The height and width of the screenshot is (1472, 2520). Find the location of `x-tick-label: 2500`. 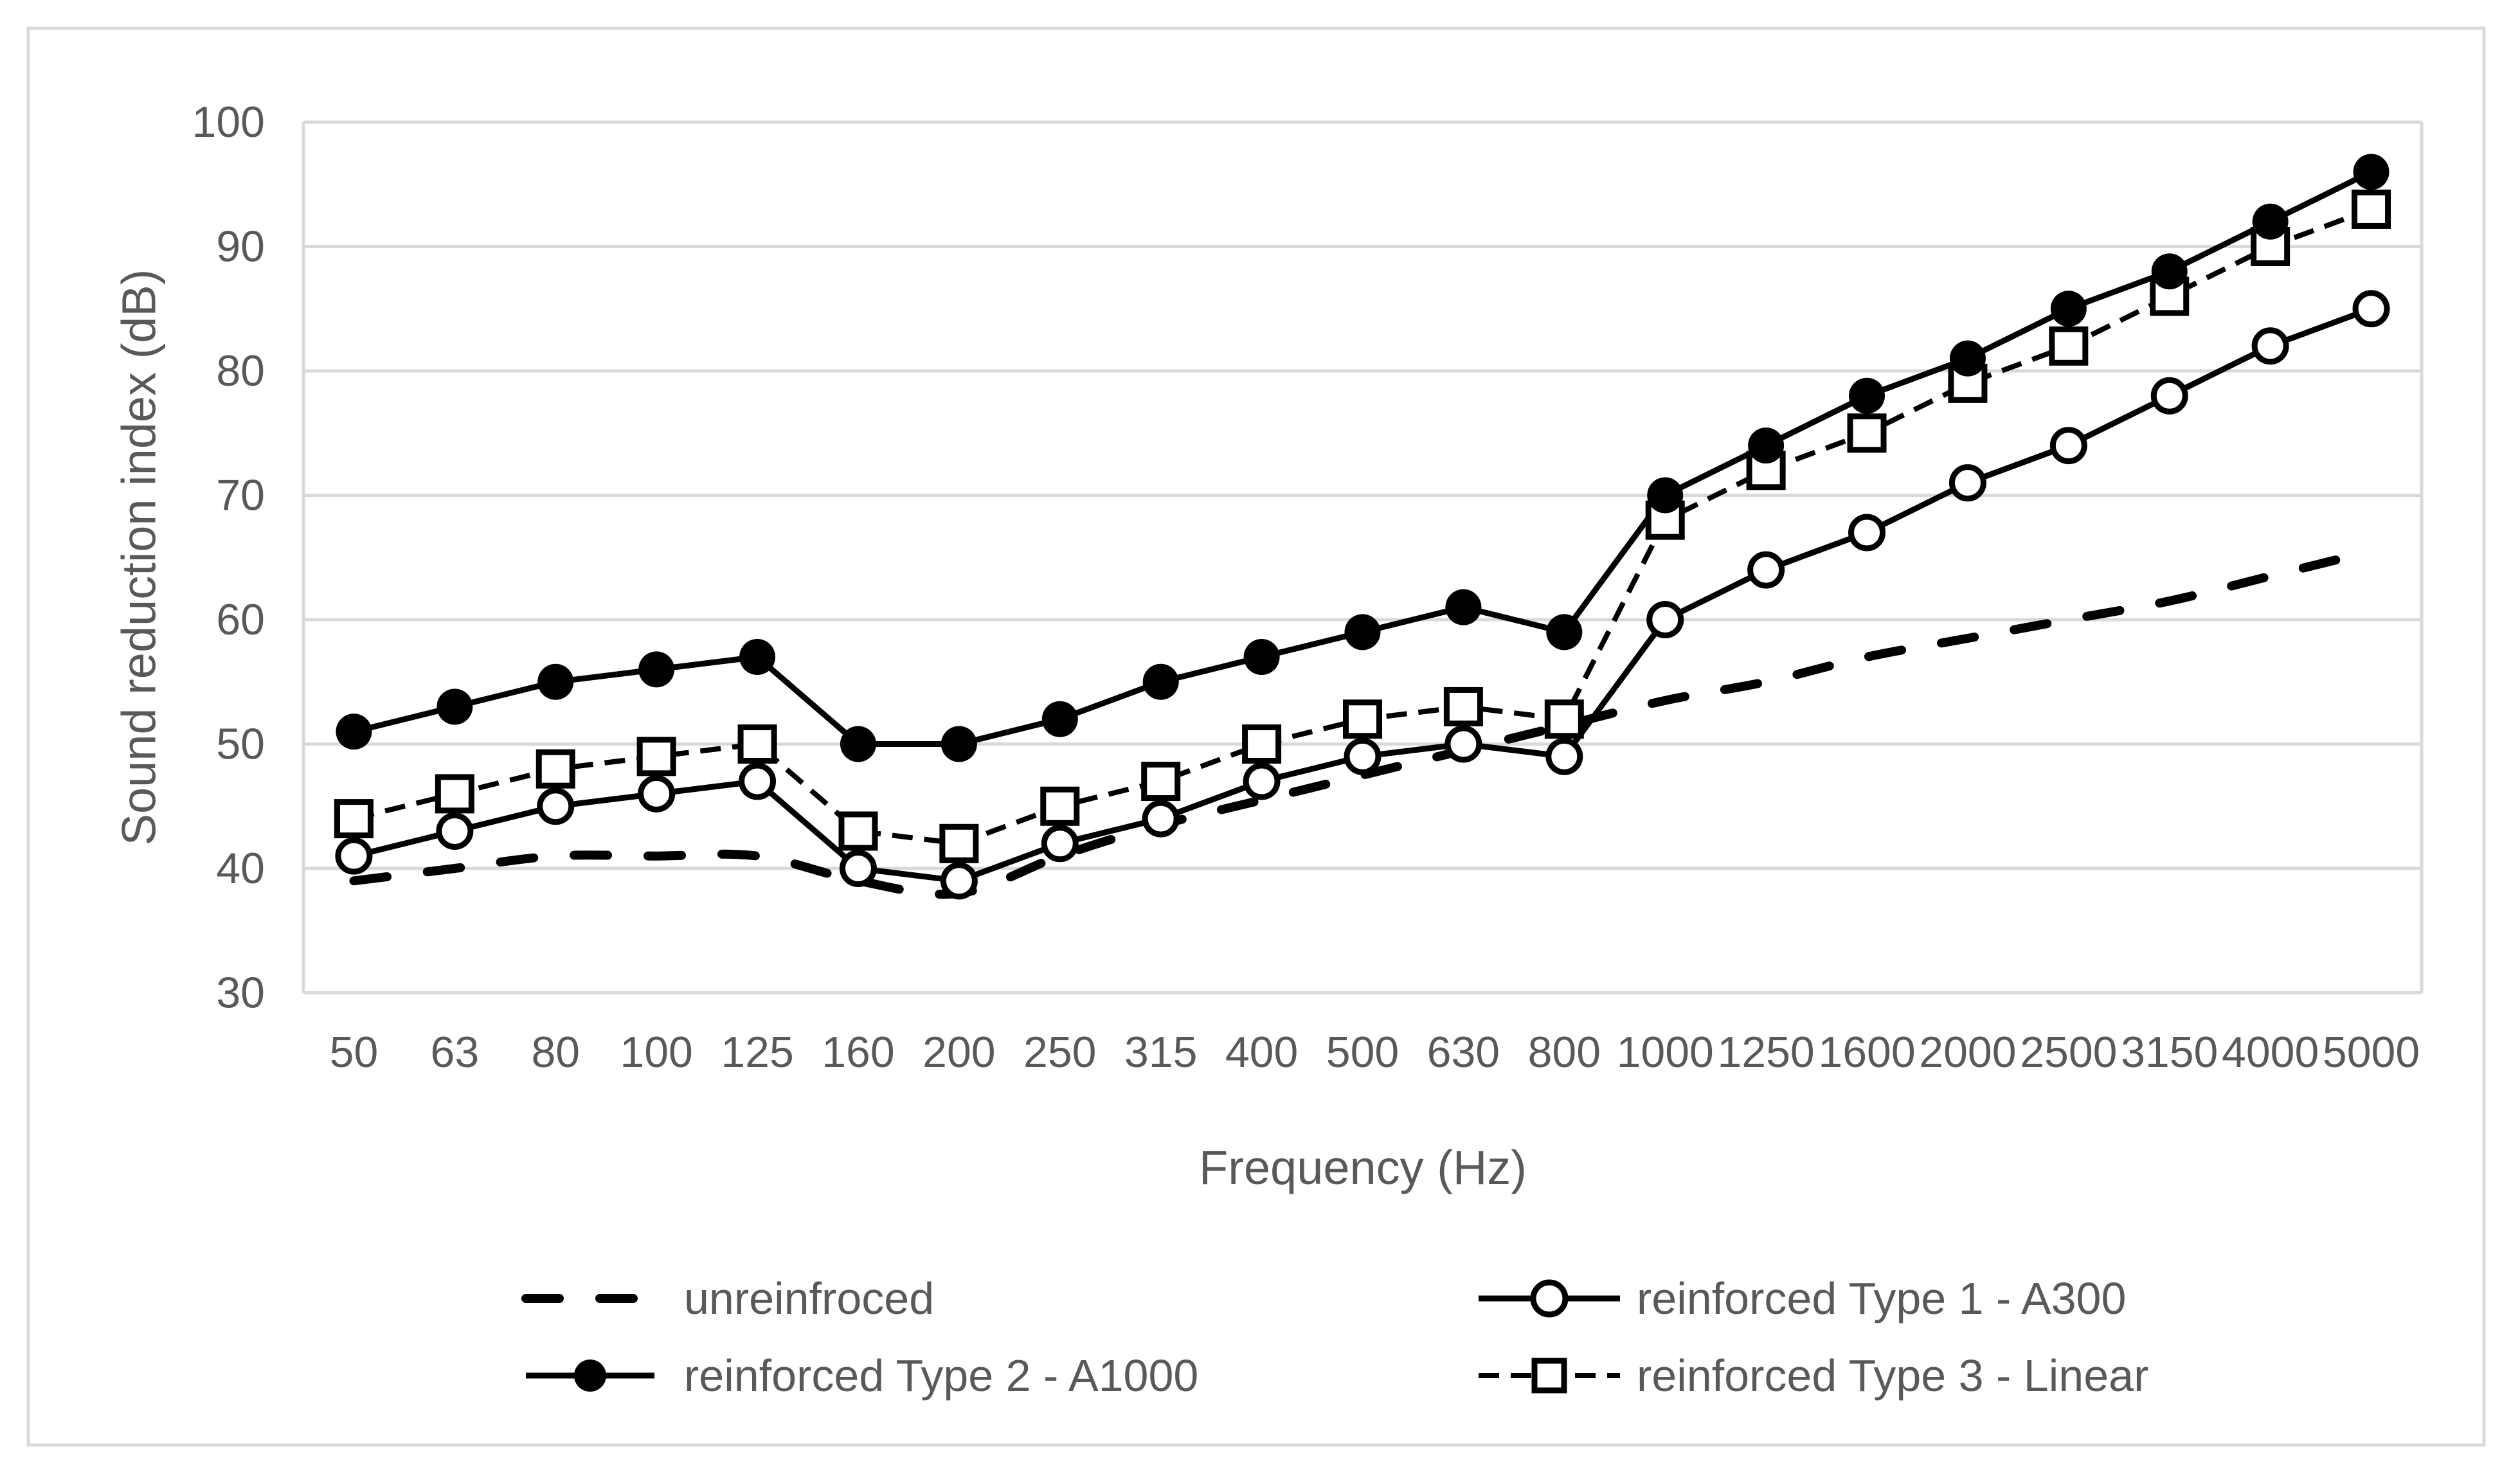

x-tick-label: 2500 is located at coordinates (2068, 1052).